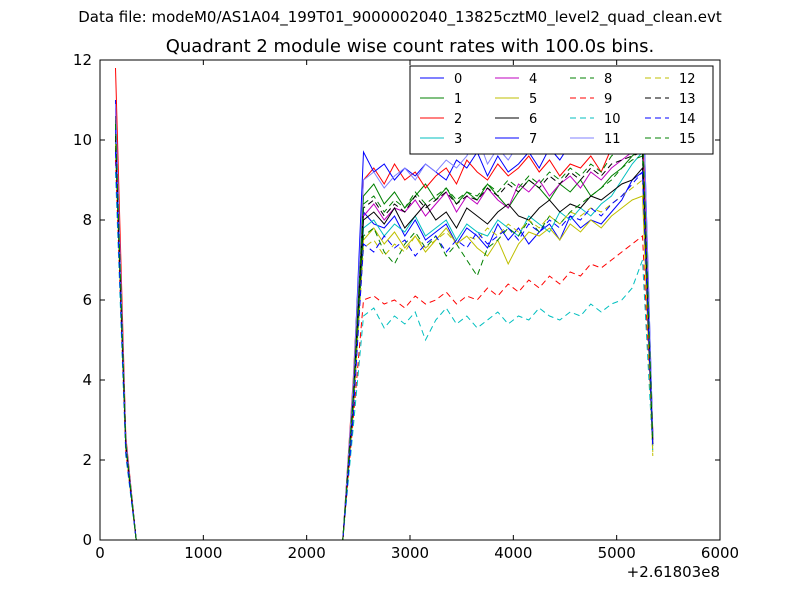 Image resolution: width=800 pixels, height=600 pixels. Describe the element at coordinates (458, 139) in the screenshot. I see `legend-label-3: 3` at that location.